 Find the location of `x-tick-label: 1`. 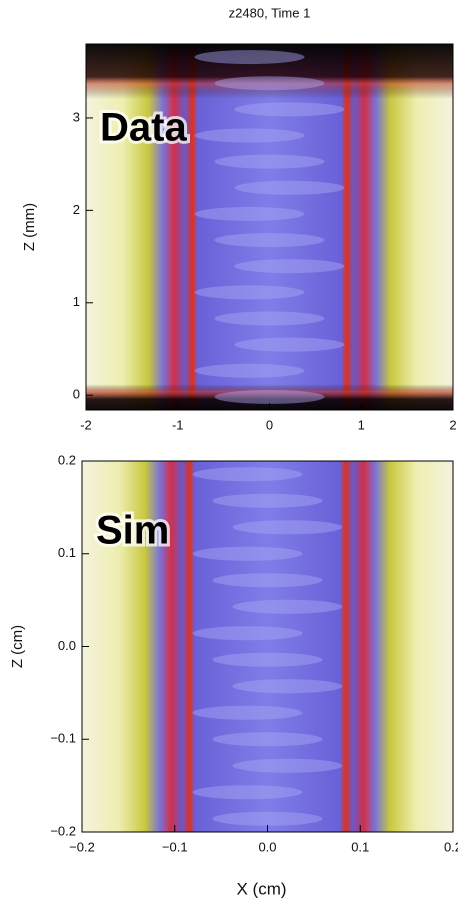

x-tick-label: 1 is located at coordinates (361, 424).